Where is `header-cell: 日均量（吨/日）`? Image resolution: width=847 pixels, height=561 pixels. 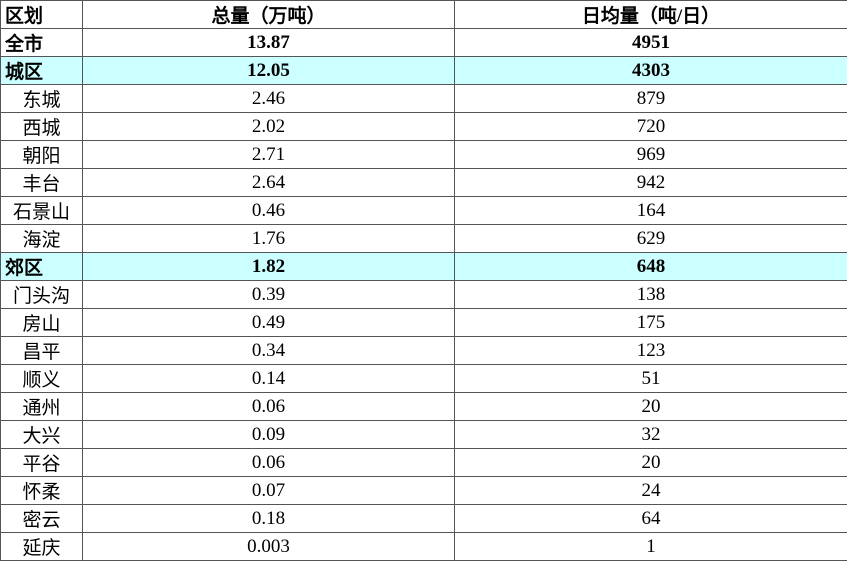 header-cell: 日均量（吨/日） is located at coordinates (651, 15).